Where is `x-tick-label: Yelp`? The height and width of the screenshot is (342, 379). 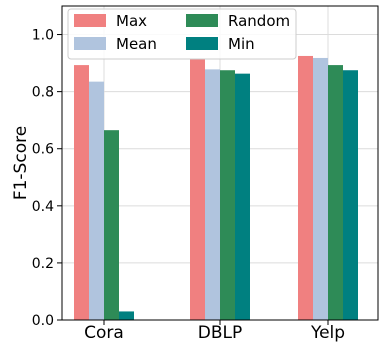 x-tick-label: Yelp is located at coordinates (327, 332).